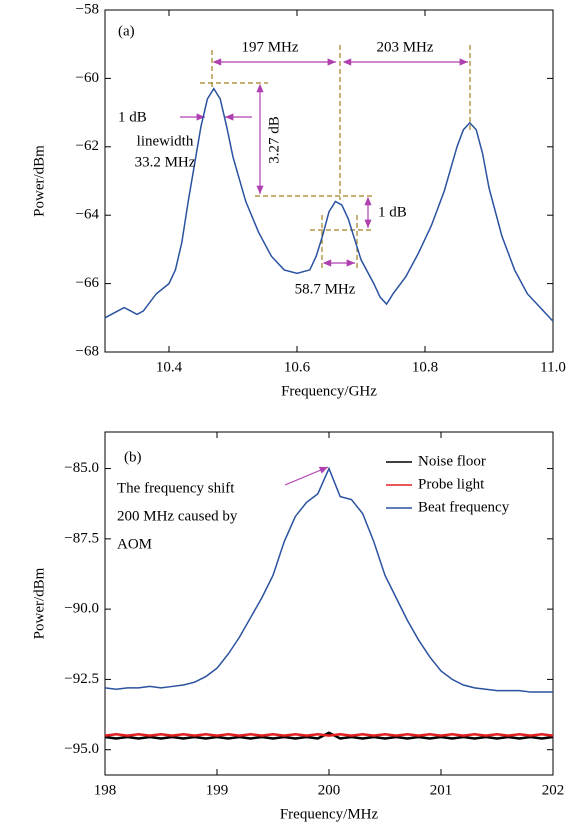  Describe the element at coordinates (297, 367) in the screenshot. I see `x-tick-label: 10.6` at that location.